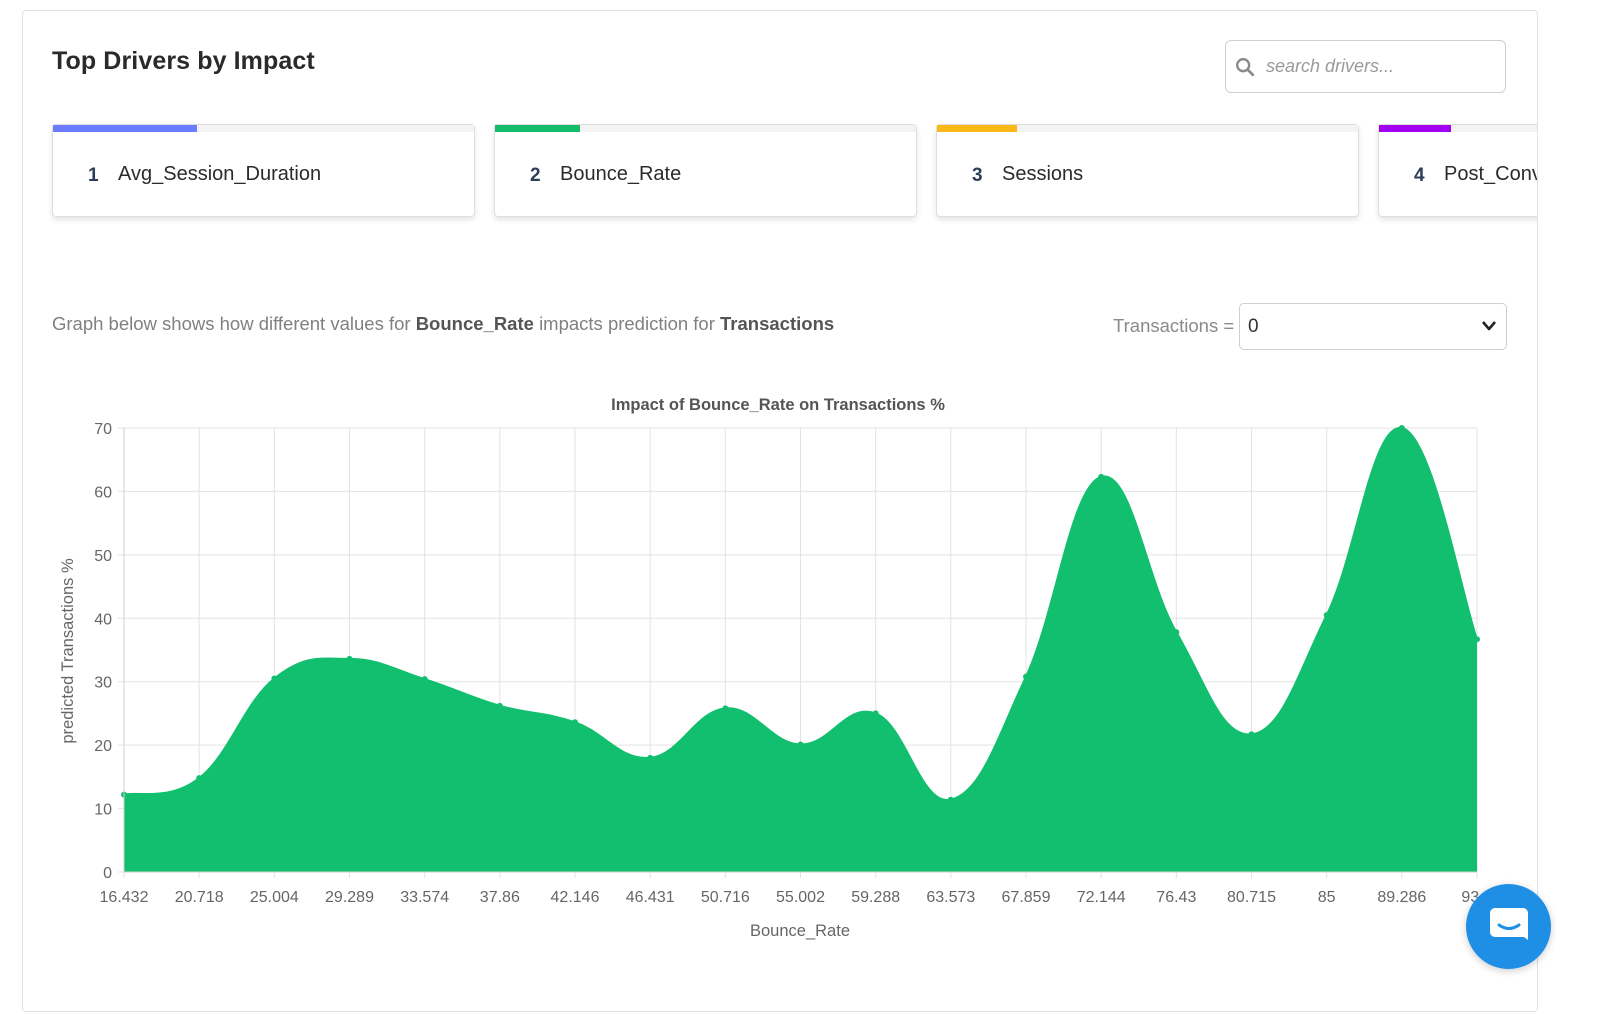 The image size is (1600, 1018). Describe the element at coordinates (1373, 326) in the screenshot. I see `target-select: 0` at that location.